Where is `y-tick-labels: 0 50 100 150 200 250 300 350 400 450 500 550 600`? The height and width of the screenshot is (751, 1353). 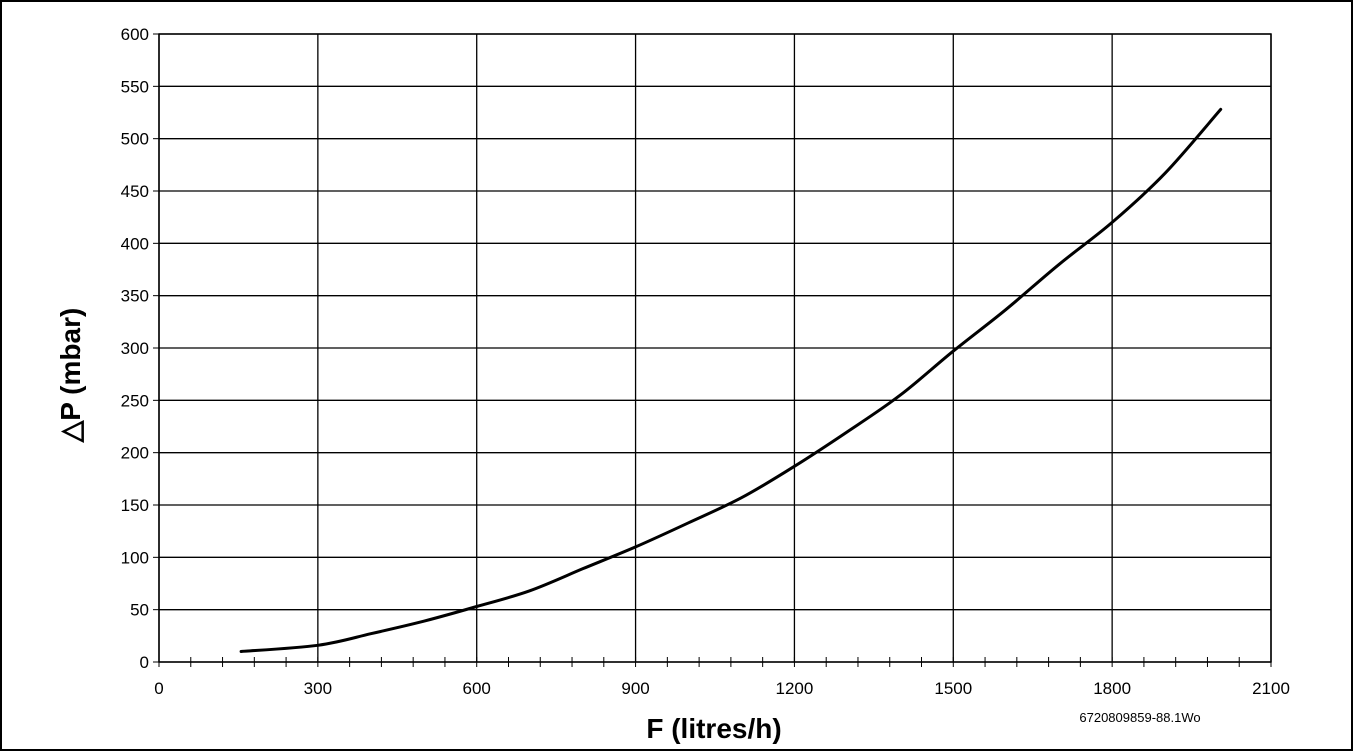 y-tick-labels: 0 50 100 150 200 250 300 350 400 450 500 550 600 is located at coordinates (135, 348).